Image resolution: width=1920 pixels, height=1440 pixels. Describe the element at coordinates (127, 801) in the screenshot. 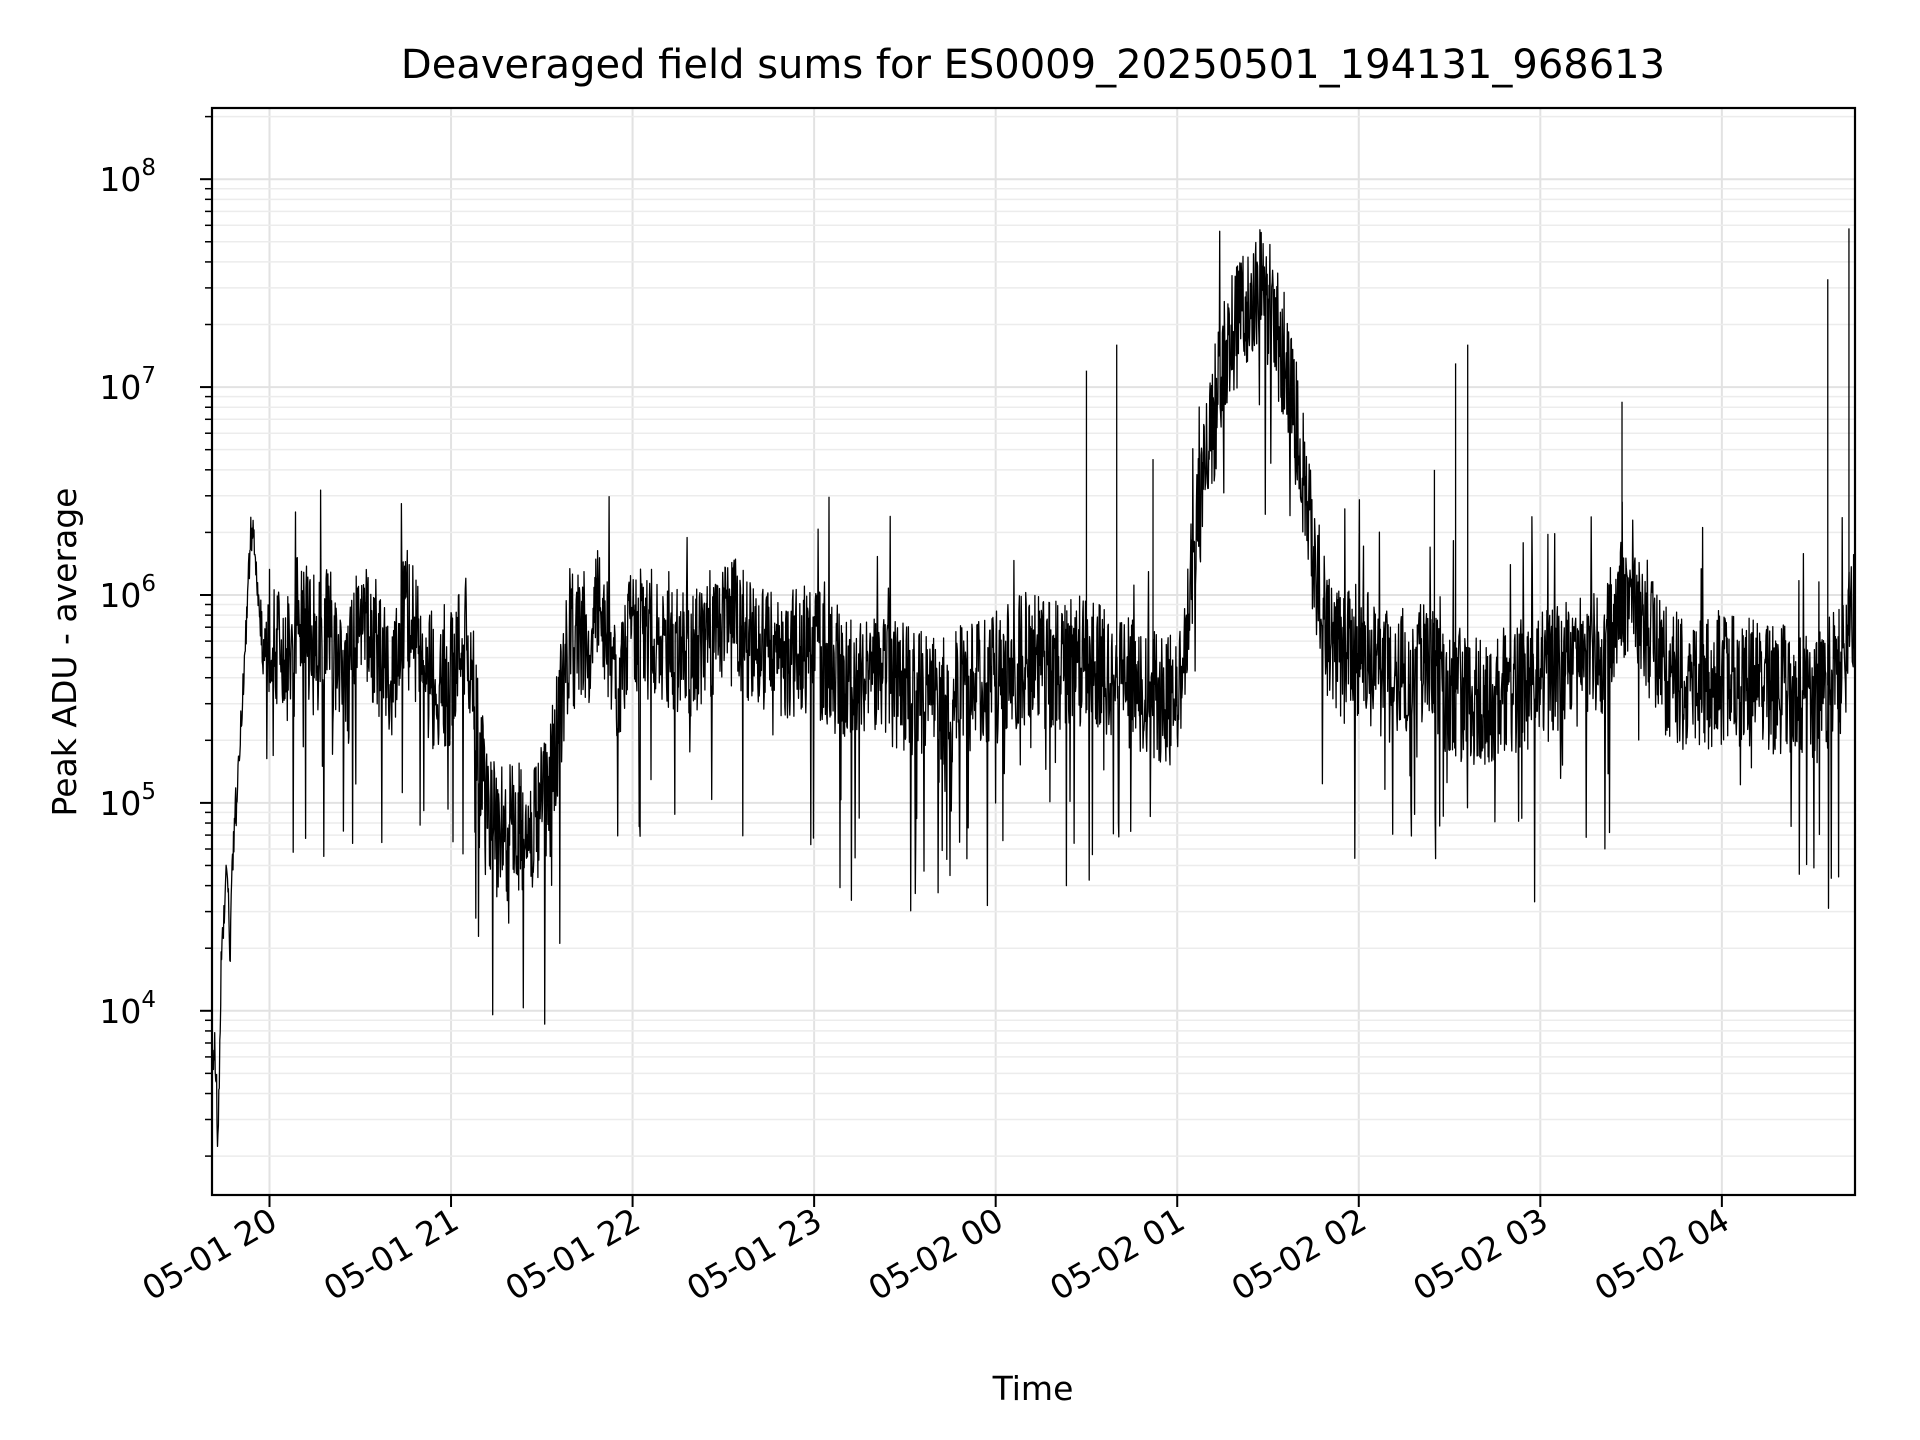

I see `y-tick-label: 10⁵` at that location.